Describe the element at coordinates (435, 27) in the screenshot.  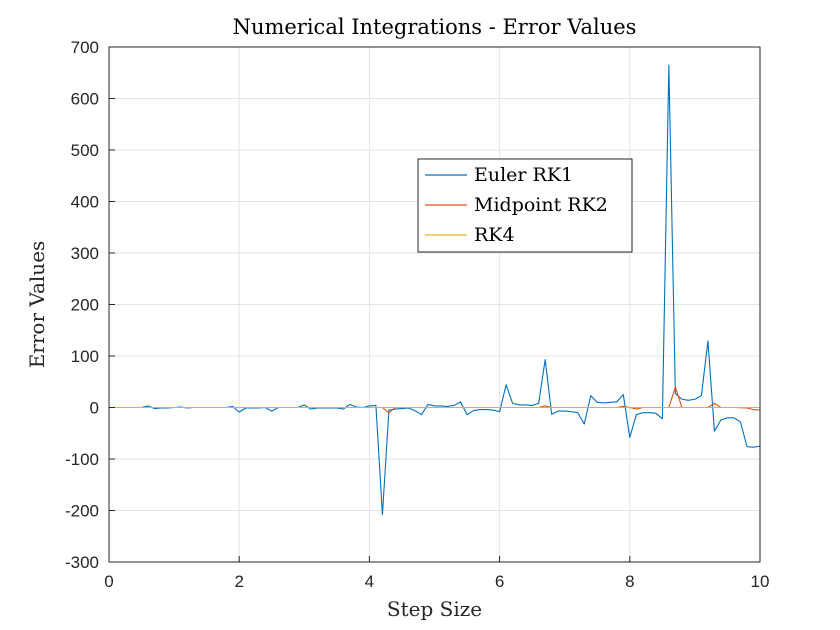
I see `chart-title: Numerical Integrations - Error Values` at that location.